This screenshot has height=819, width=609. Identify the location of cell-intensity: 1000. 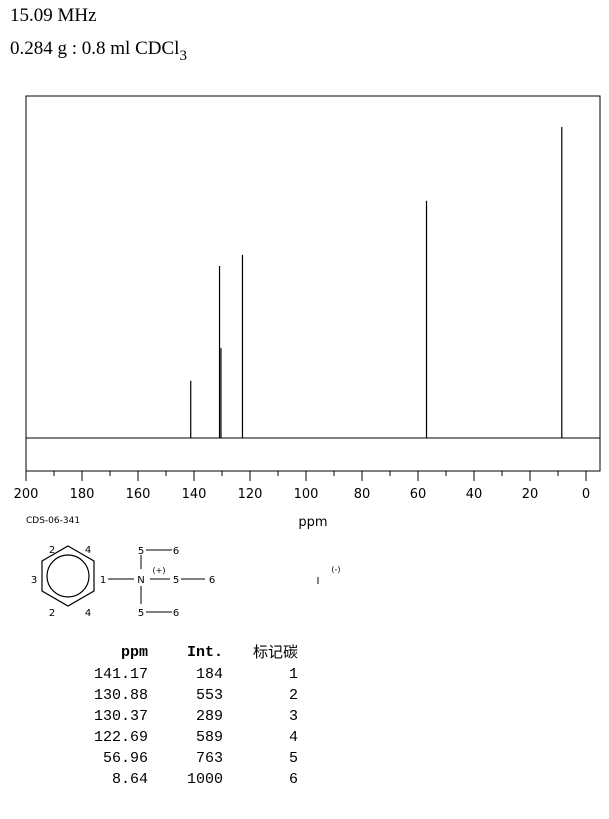
(204, 779).